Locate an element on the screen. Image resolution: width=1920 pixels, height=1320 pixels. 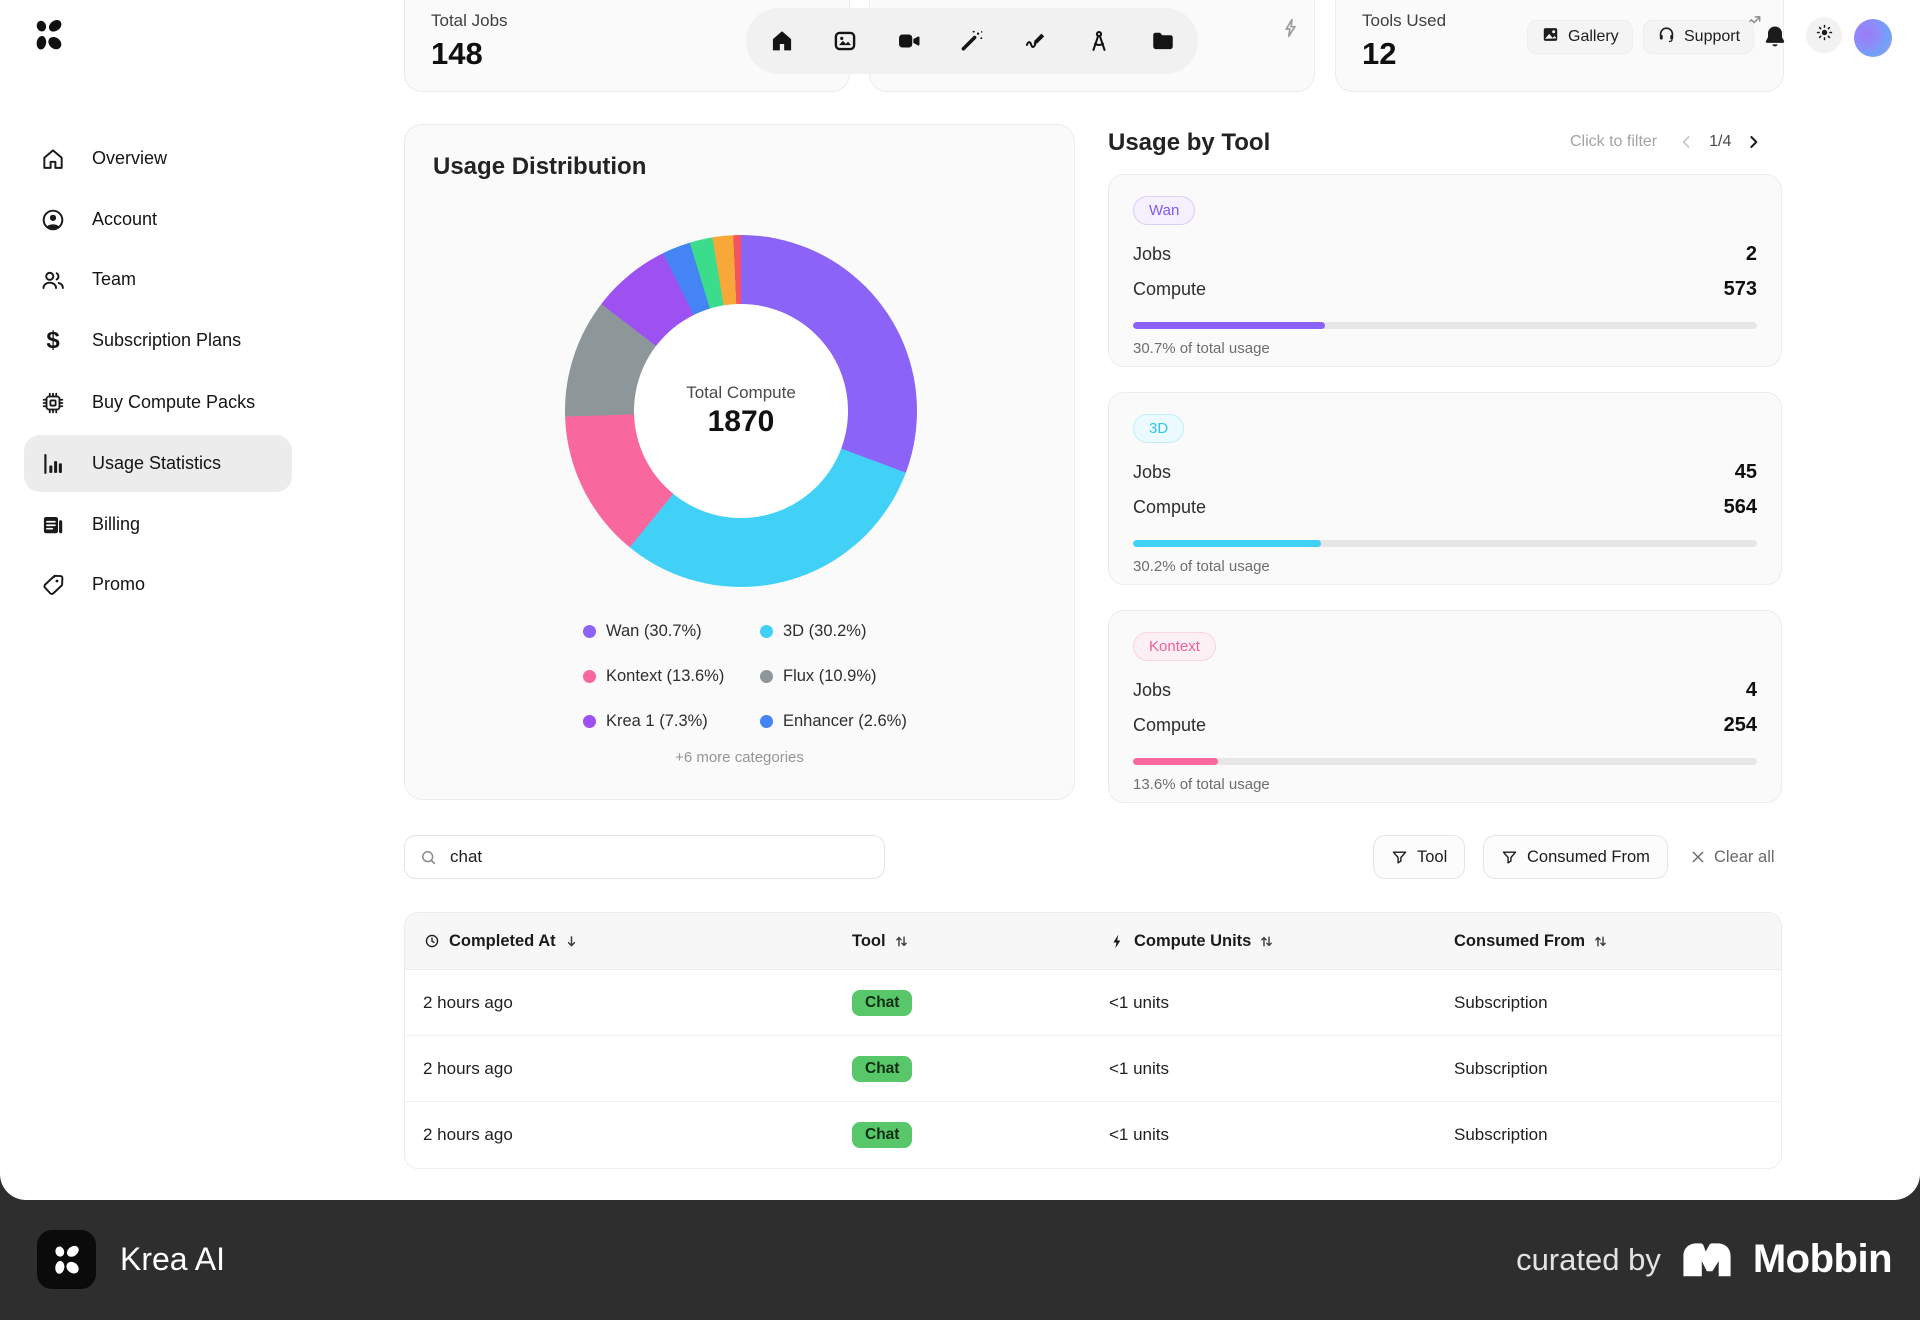
usage-progress-fill is located at coordinates (1229, 325).